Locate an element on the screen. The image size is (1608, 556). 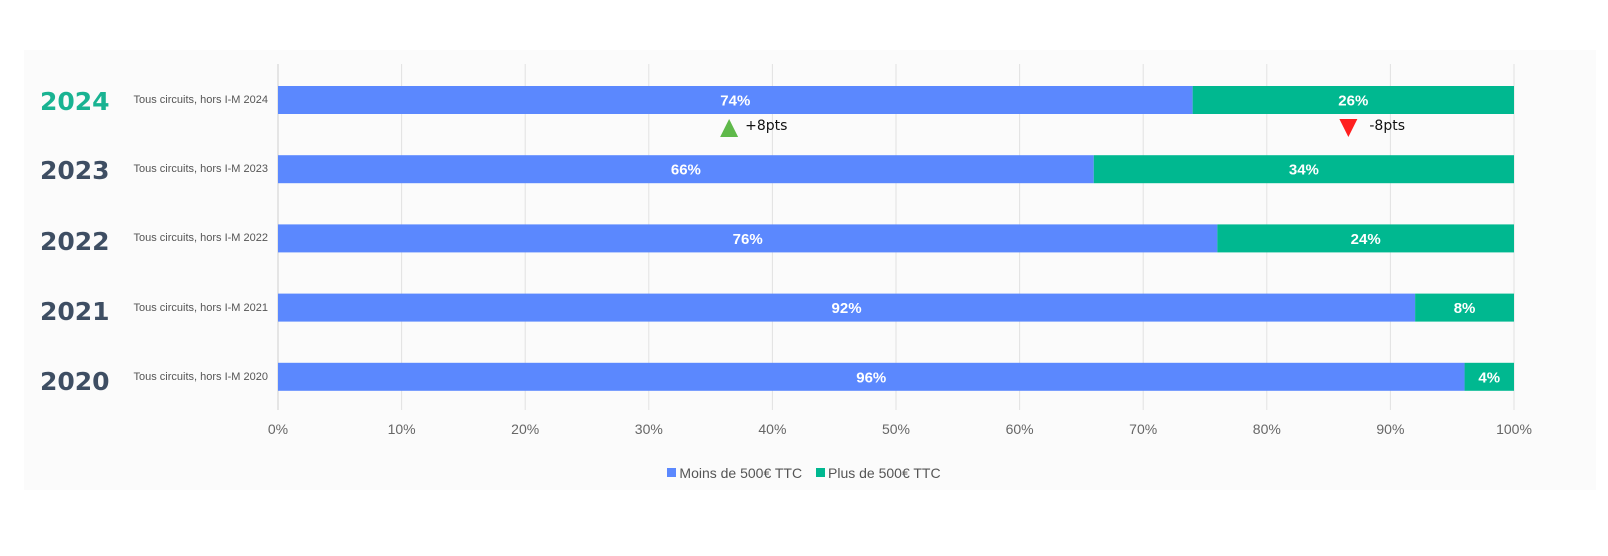
year-label: 2020 is located at coordinates (75, 382).